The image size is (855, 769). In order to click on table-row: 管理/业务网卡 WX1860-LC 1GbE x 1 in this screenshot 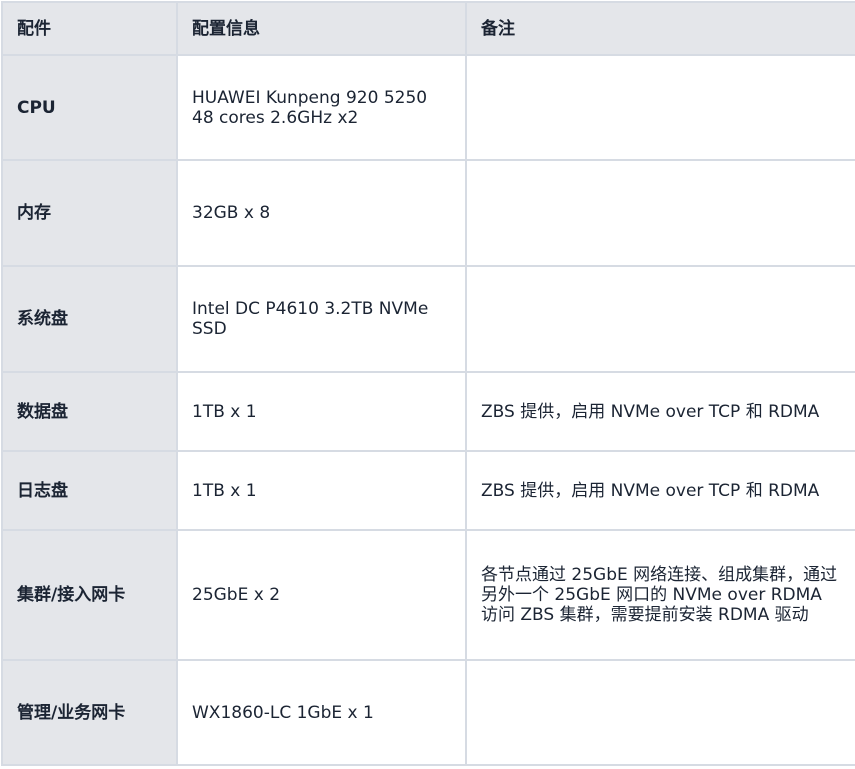, I will do `click(428, 712)`.